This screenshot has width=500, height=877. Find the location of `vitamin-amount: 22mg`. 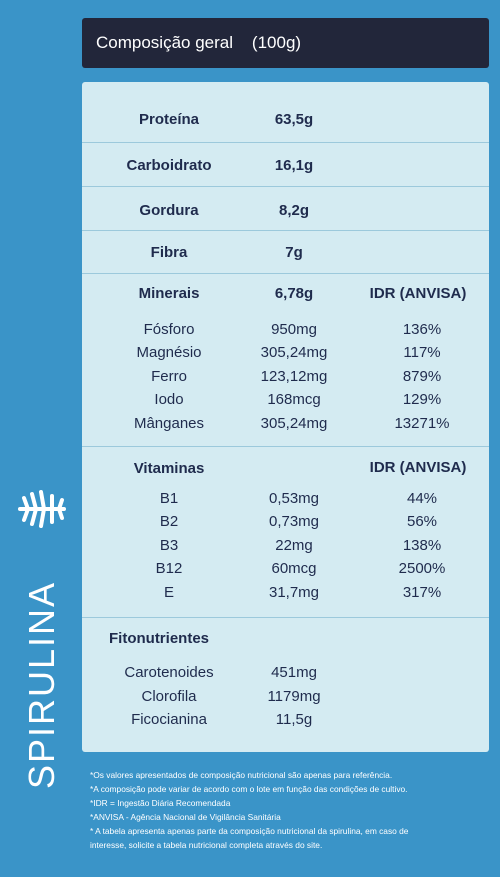

vitamin-amount: 22mg is located at coordinates (294, 545).